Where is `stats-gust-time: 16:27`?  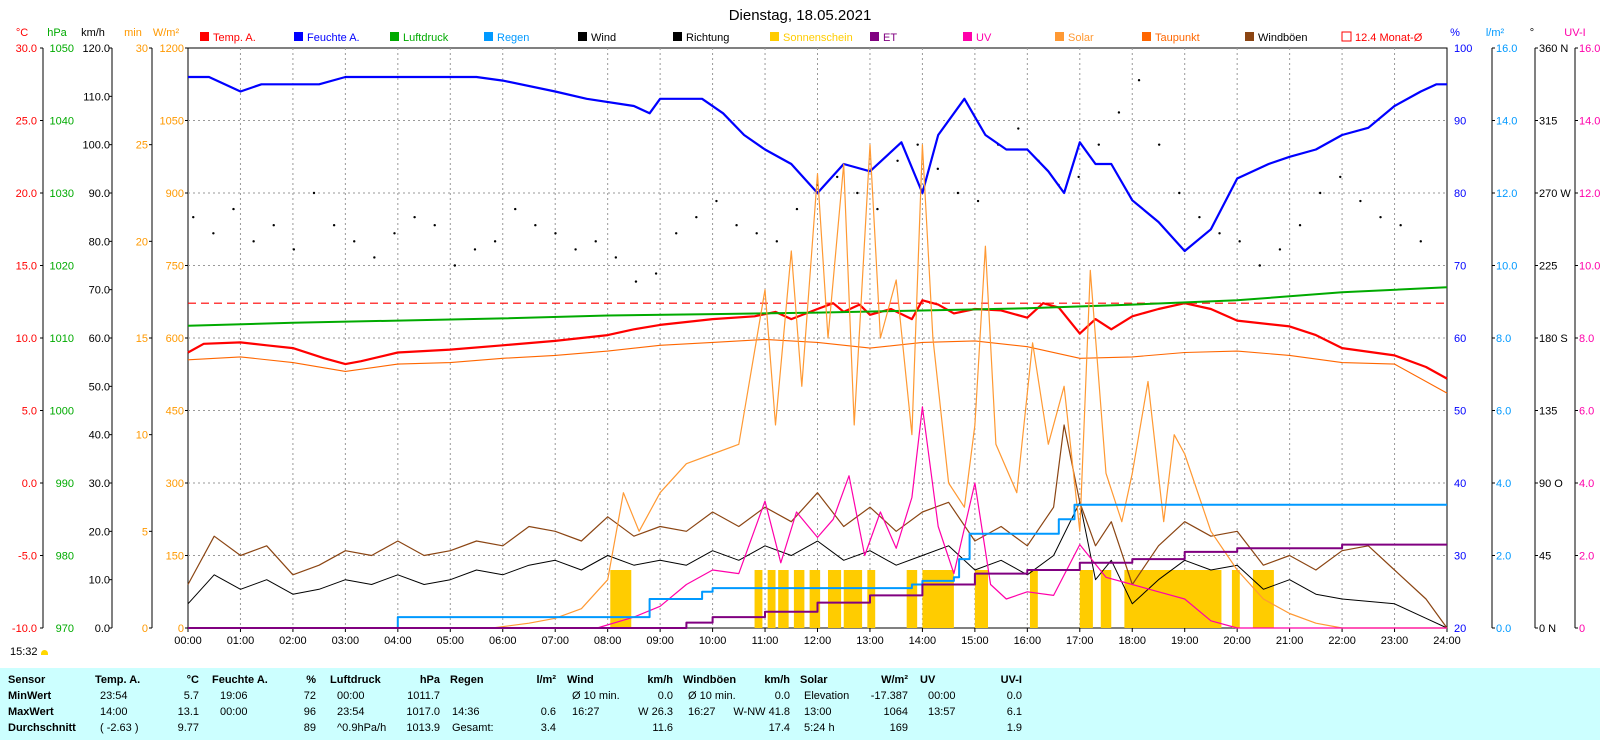 stats-gust-time: 16:27 is located at coordinates (702, 712).